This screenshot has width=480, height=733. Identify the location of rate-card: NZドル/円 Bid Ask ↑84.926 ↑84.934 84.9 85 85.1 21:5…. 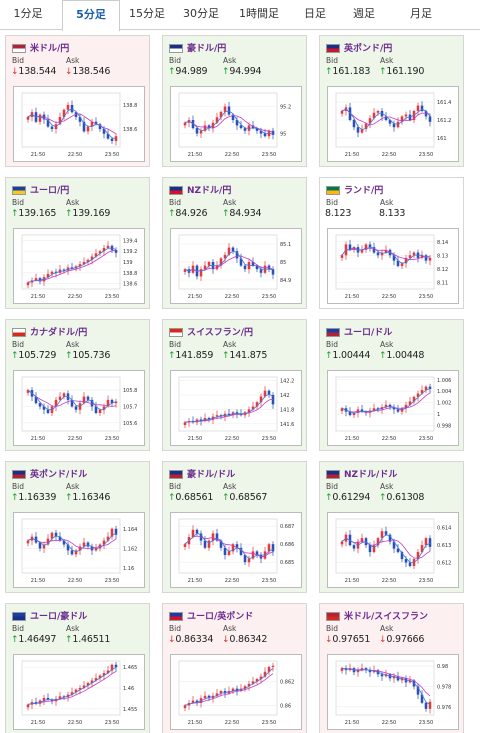
(234, 243).